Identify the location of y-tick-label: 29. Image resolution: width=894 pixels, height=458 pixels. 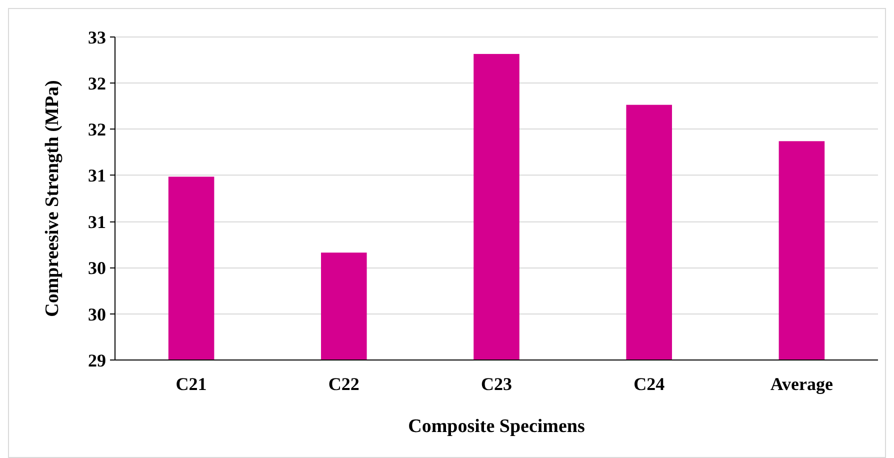
(97, 360).